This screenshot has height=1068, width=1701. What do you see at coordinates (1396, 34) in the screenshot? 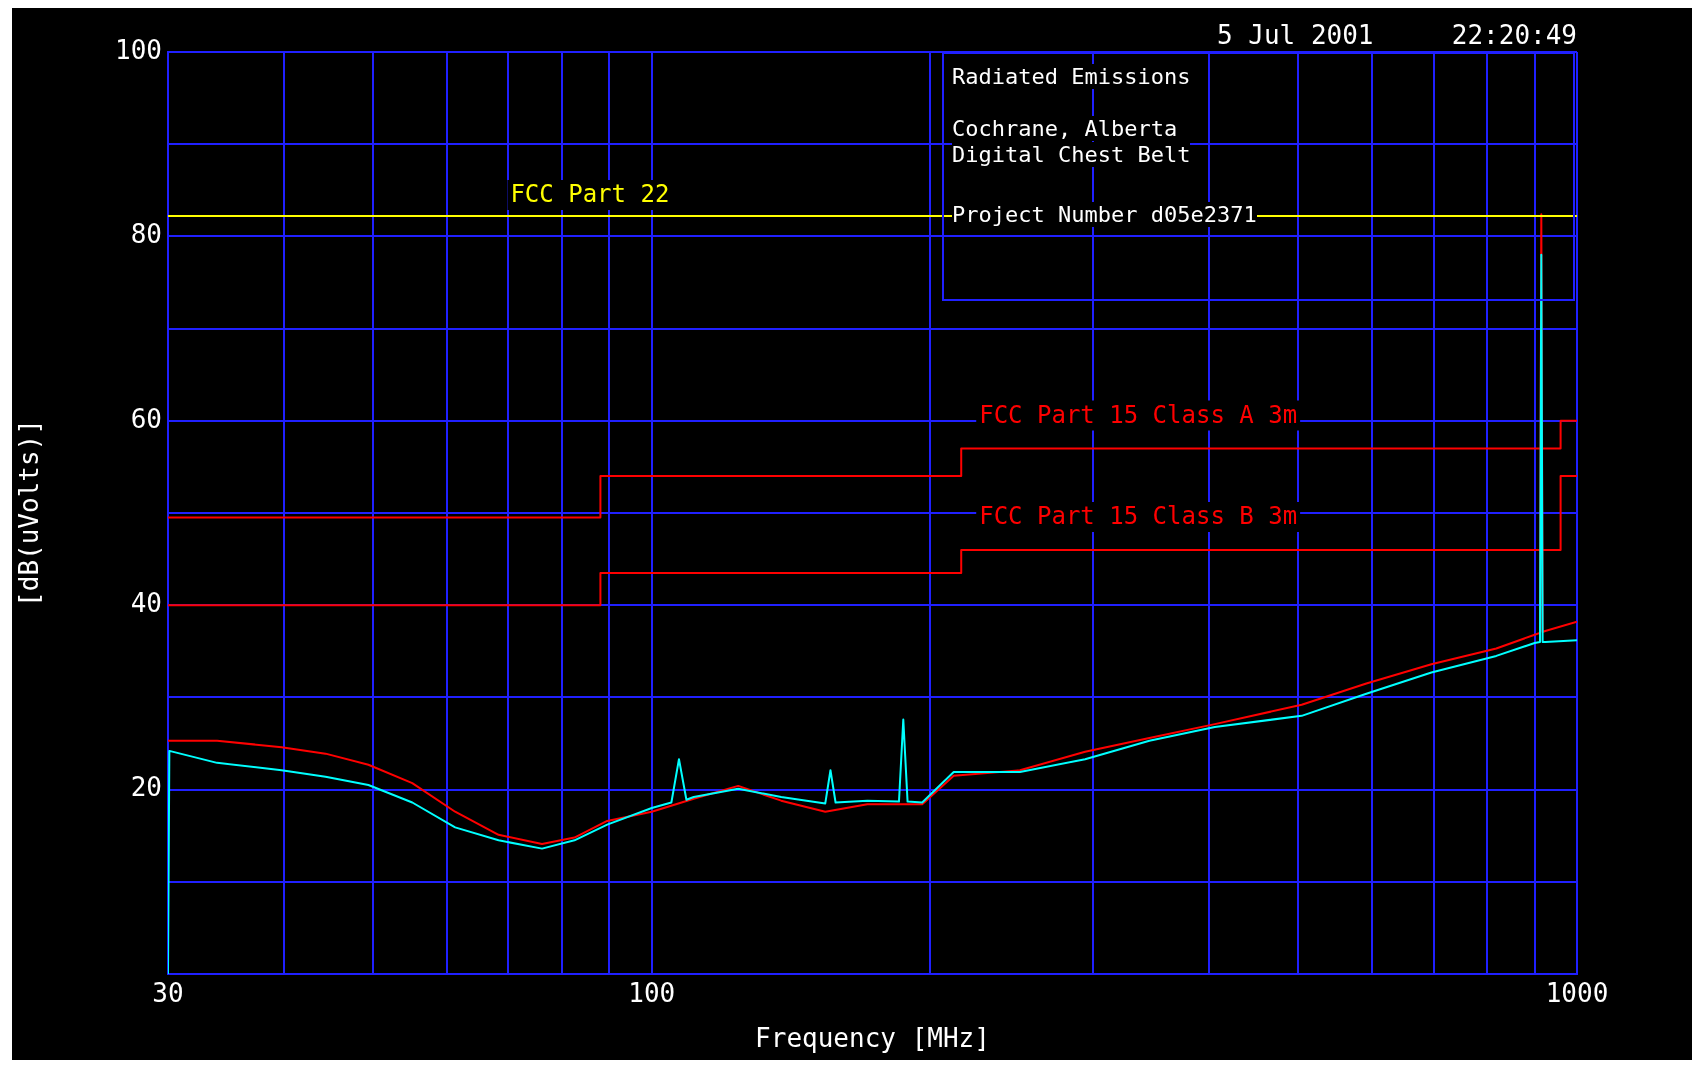
I see `text: 5 Jul 2001 22:20:49` at bounding box center [1396, 34].